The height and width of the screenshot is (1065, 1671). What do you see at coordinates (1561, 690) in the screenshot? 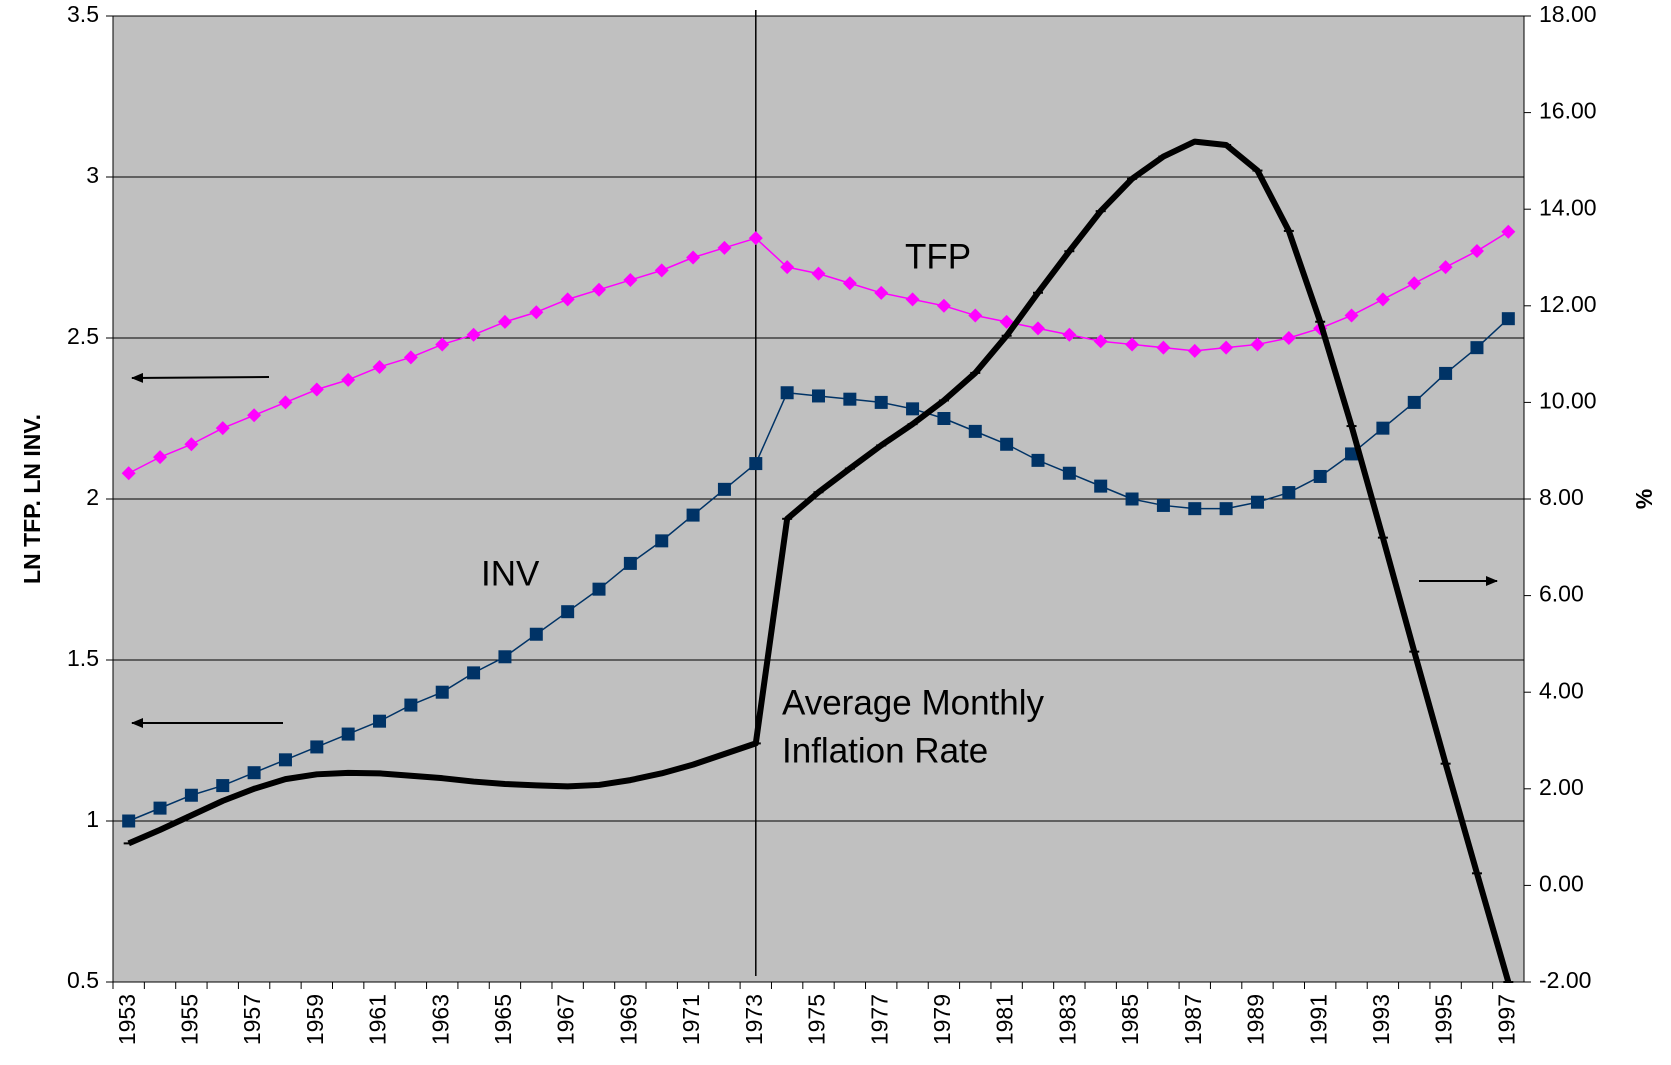
I see `y2-tick-label: 4.00` at bounding box center [1561, 690].